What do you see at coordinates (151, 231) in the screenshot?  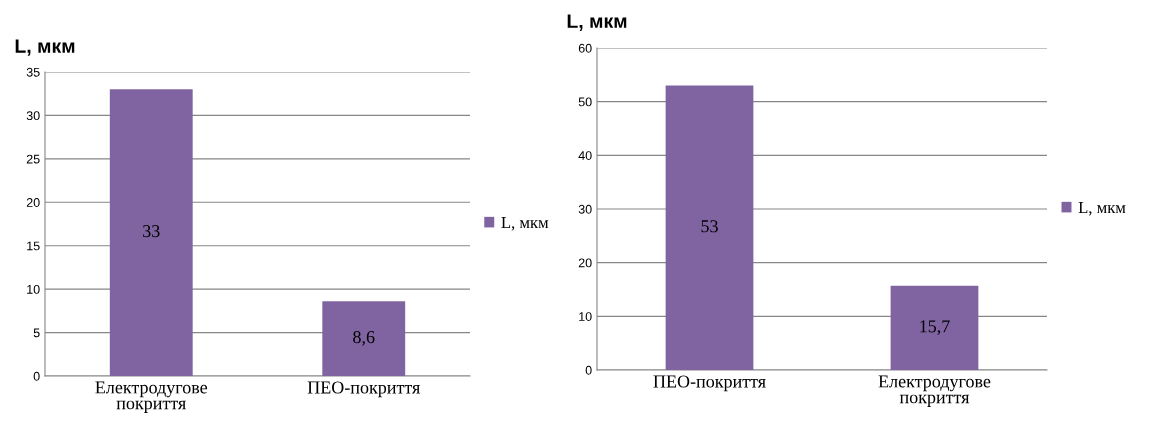 I see `data-label: 33` at bounding box center [151, 231].